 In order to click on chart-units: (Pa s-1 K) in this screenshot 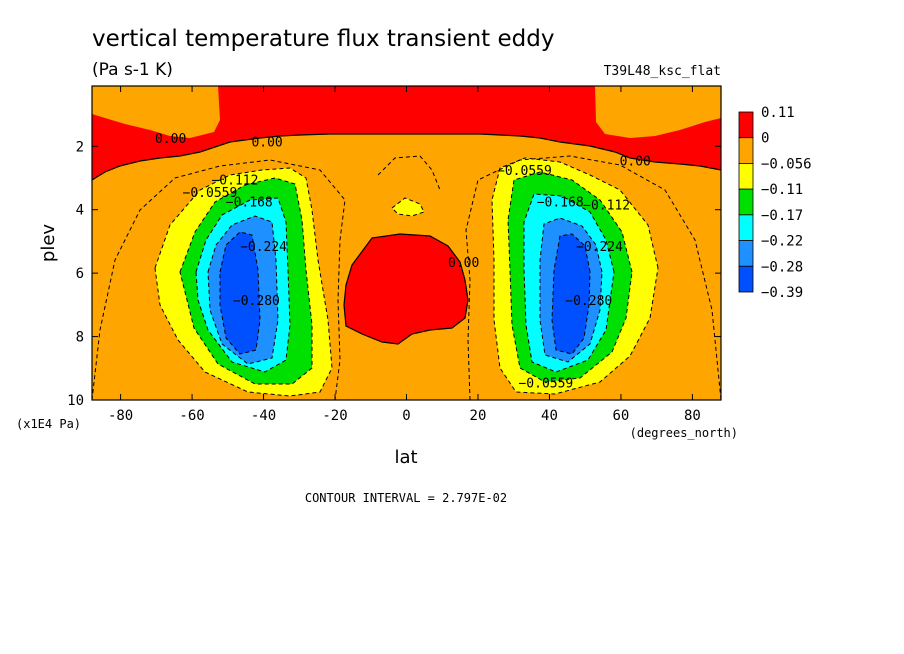, I will do `click(132, 70)`.